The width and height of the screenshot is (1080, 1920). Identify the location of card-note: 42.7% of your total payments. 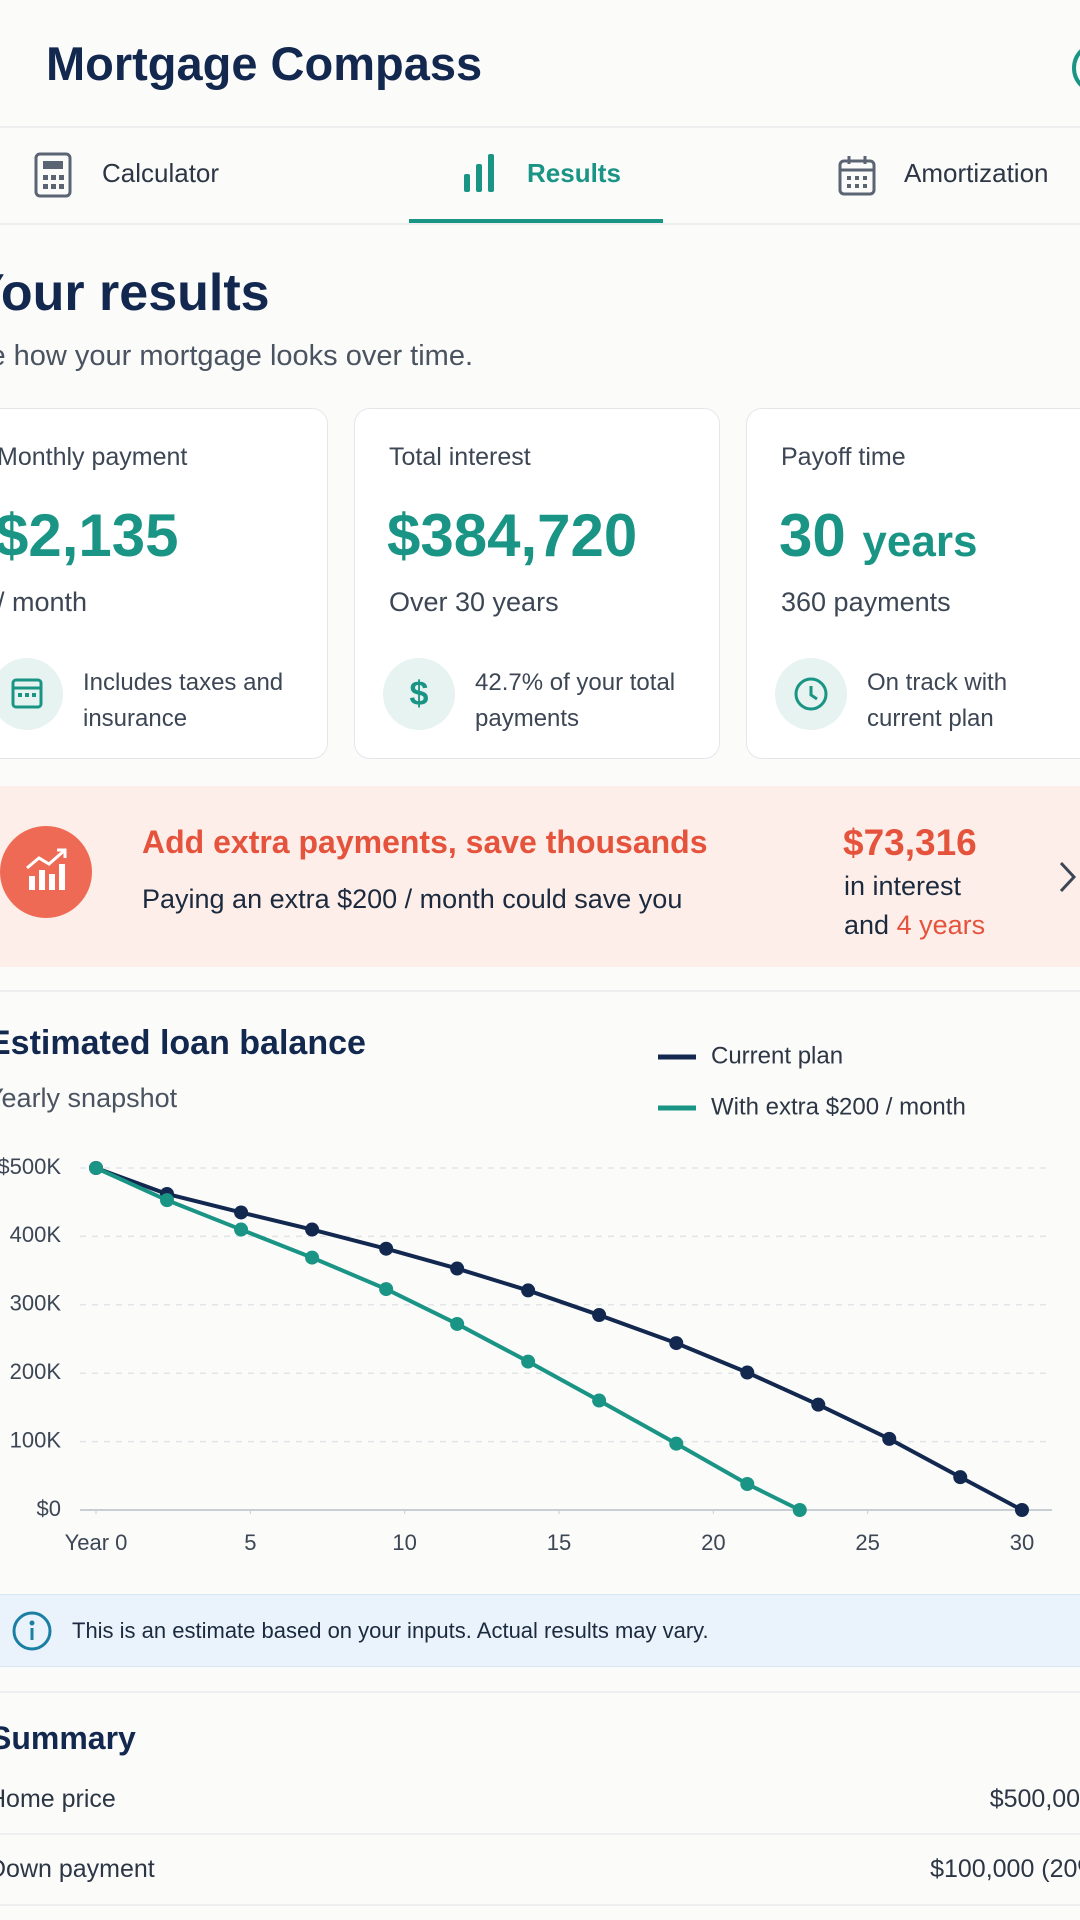
(575, 700).